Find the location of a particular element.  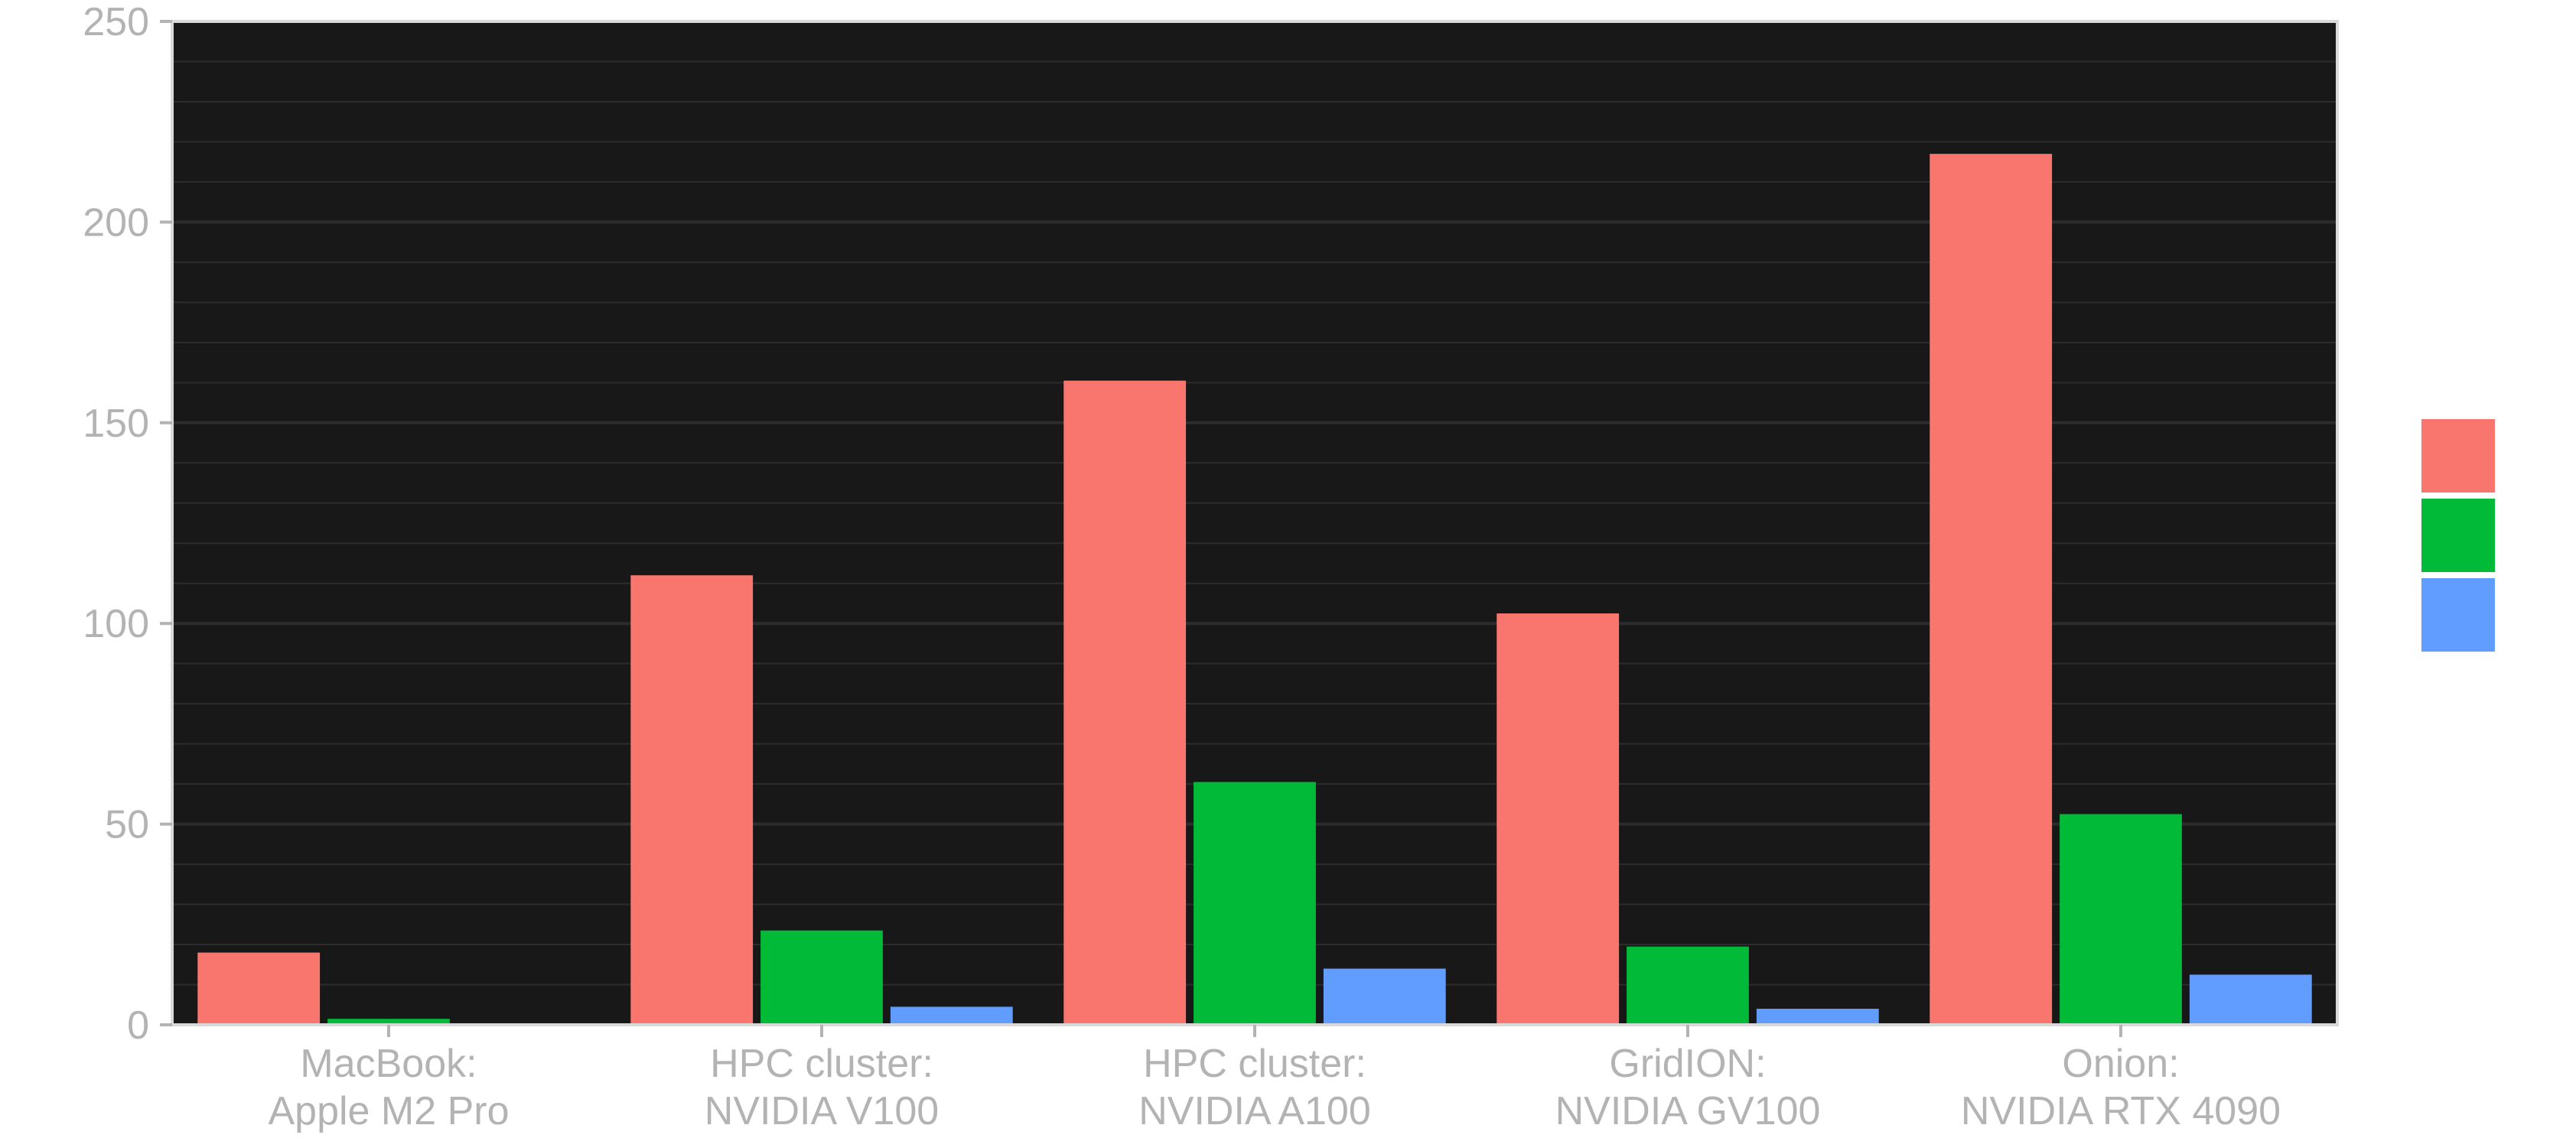

y-tick-label: 150 is located at coordinates (116, 424).